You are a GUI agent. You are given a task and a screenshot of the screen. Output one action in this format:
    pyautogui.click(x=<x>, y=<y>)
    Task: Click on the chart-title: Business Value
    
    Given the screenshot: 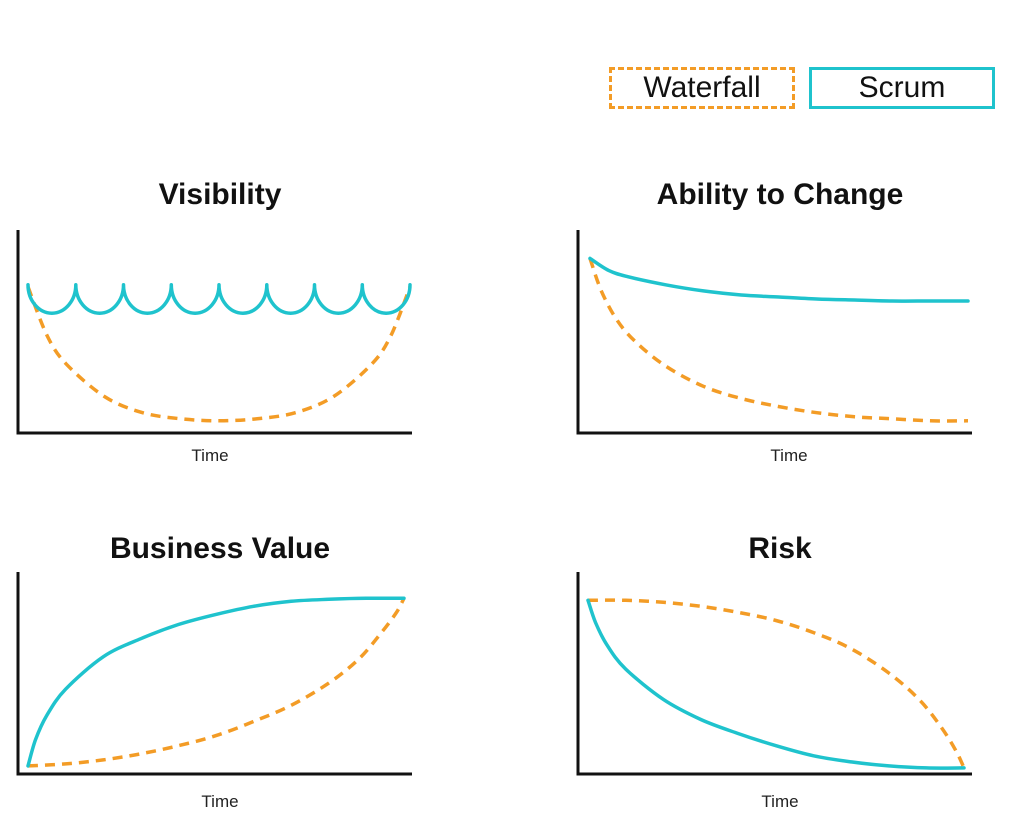 What is the action you would take?
    pyautogui.click(x=220, y=548)
    